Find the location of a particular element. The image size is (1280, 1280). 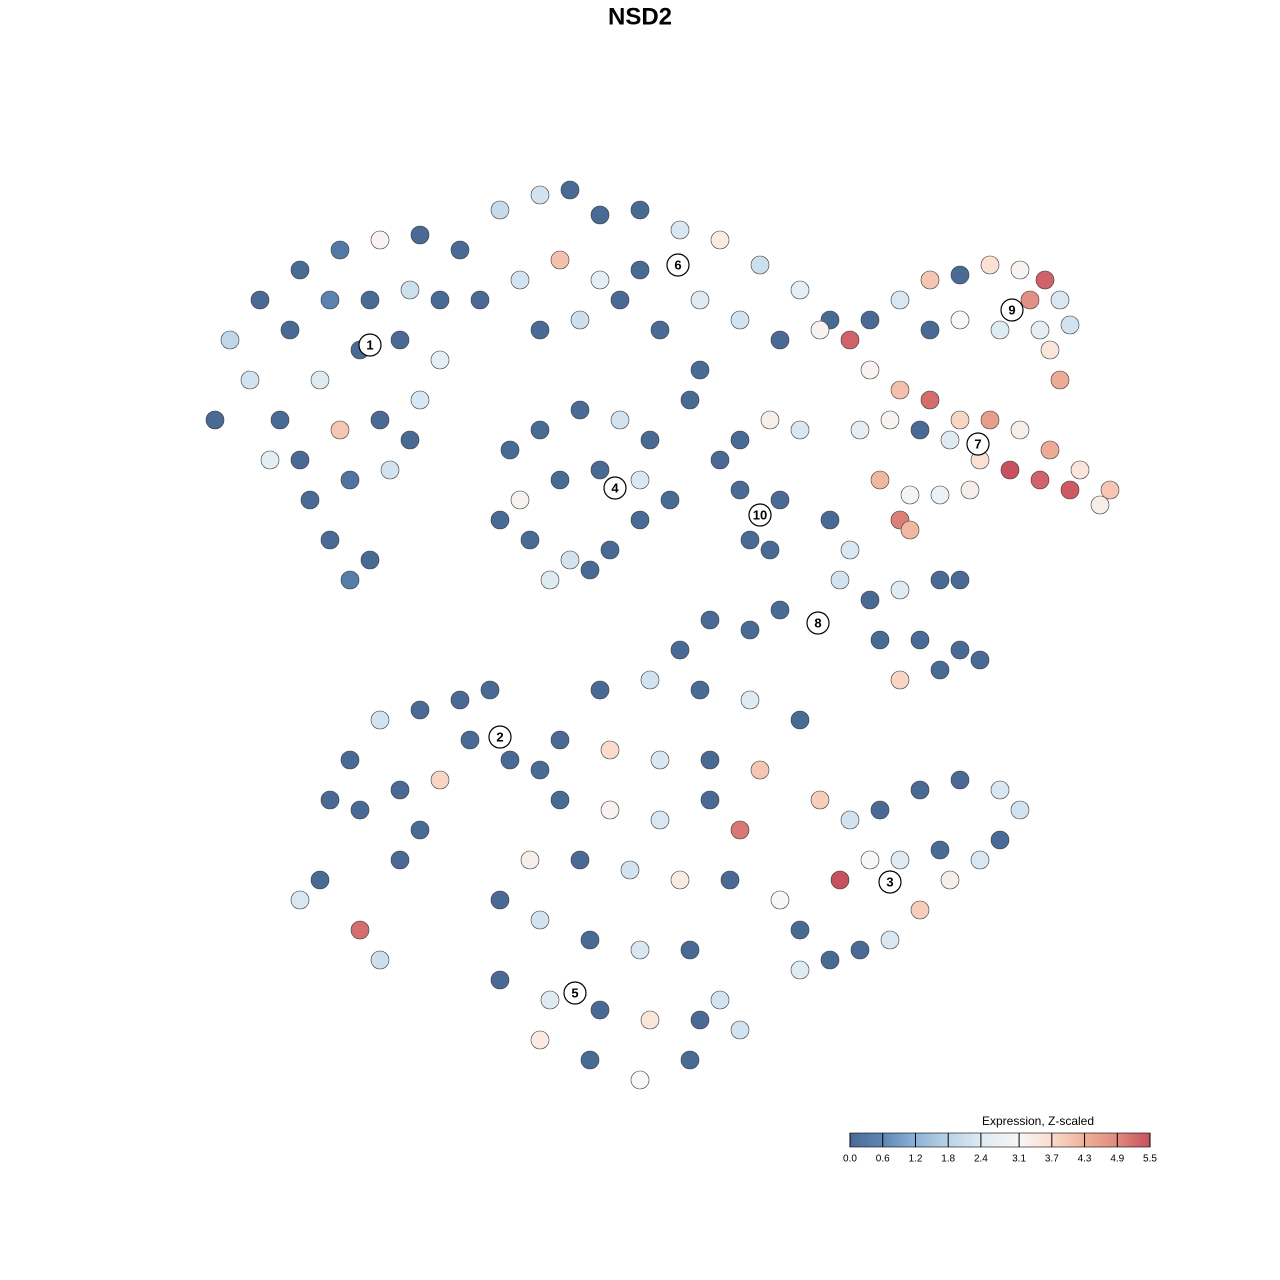

cluster-label: 5 is located at coordinates (574, 992).